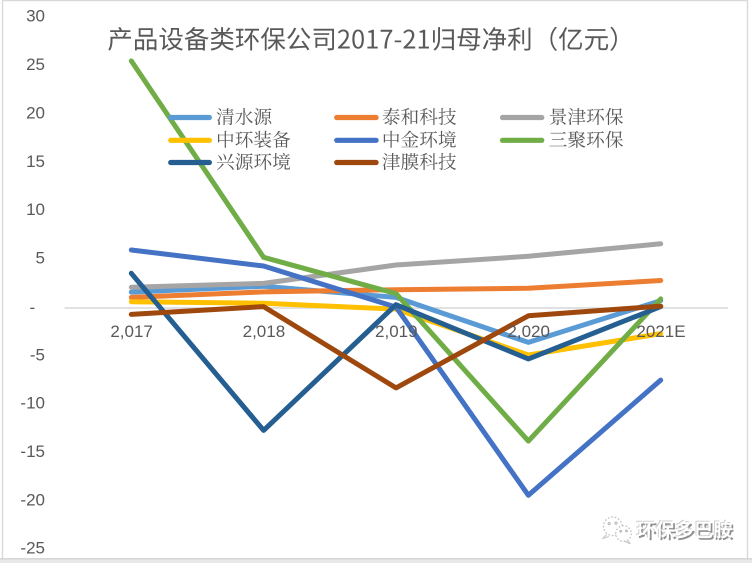 This screenshot has width=752, height=568. Describe the element at coordinates (264, 331) in the screenshot. I see `svg-text: 2,018` at that location.